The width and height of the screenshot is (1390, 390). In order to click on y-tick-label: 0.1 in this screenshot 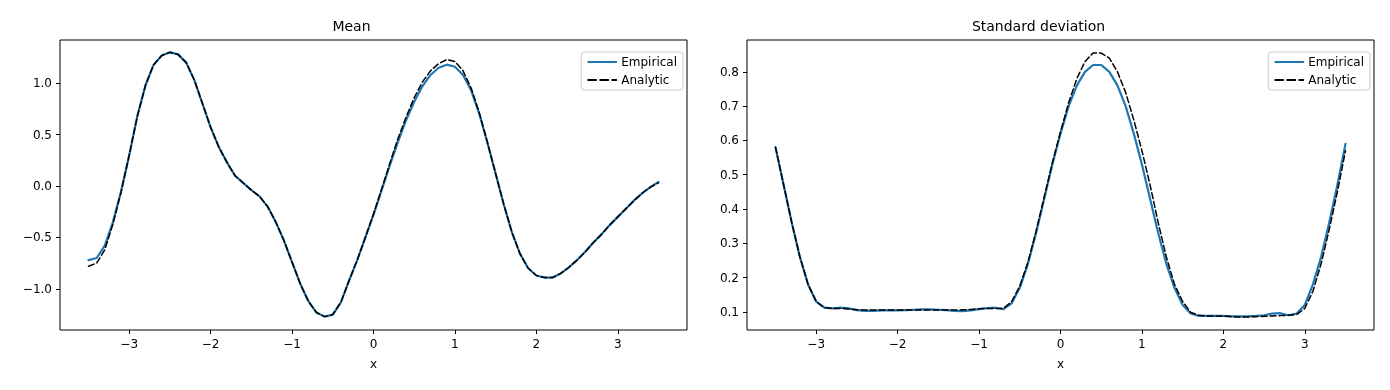, I will do `click(729, 311)`.